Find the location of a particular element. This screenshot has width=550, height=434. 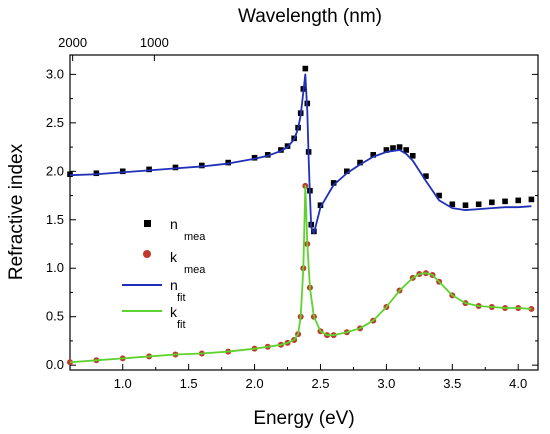

legend-label-k-mea-main: k is located at coordinates (174, 257).